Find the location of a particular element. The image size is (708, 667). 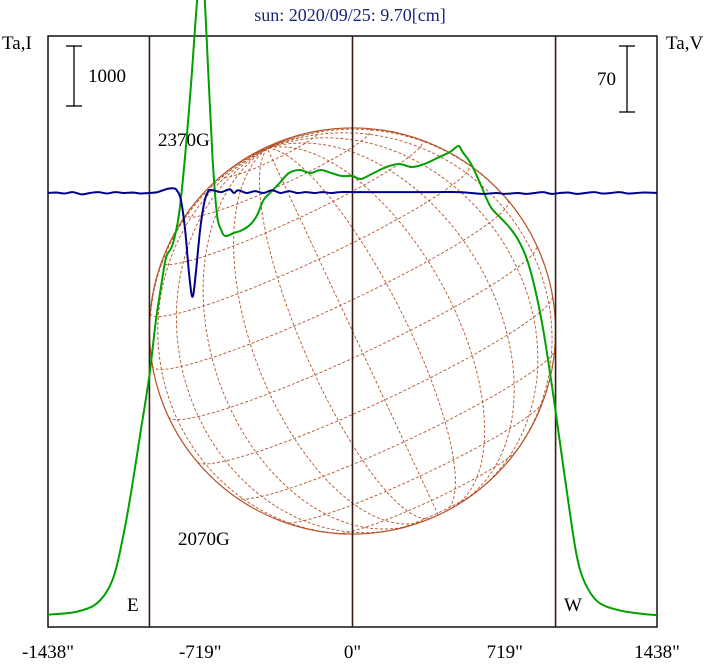

polarization-series-line is located at coordinates (352, 242).